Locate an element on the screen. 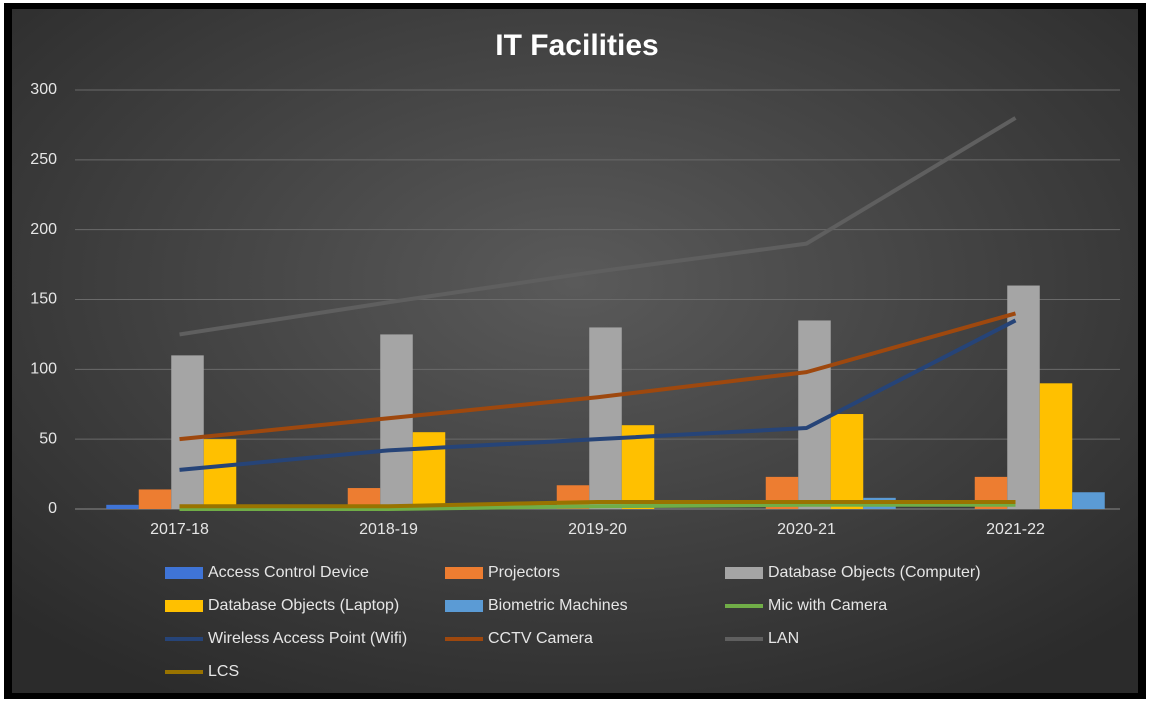  y-tick-label: 50 is located at coordinates (48, 438).